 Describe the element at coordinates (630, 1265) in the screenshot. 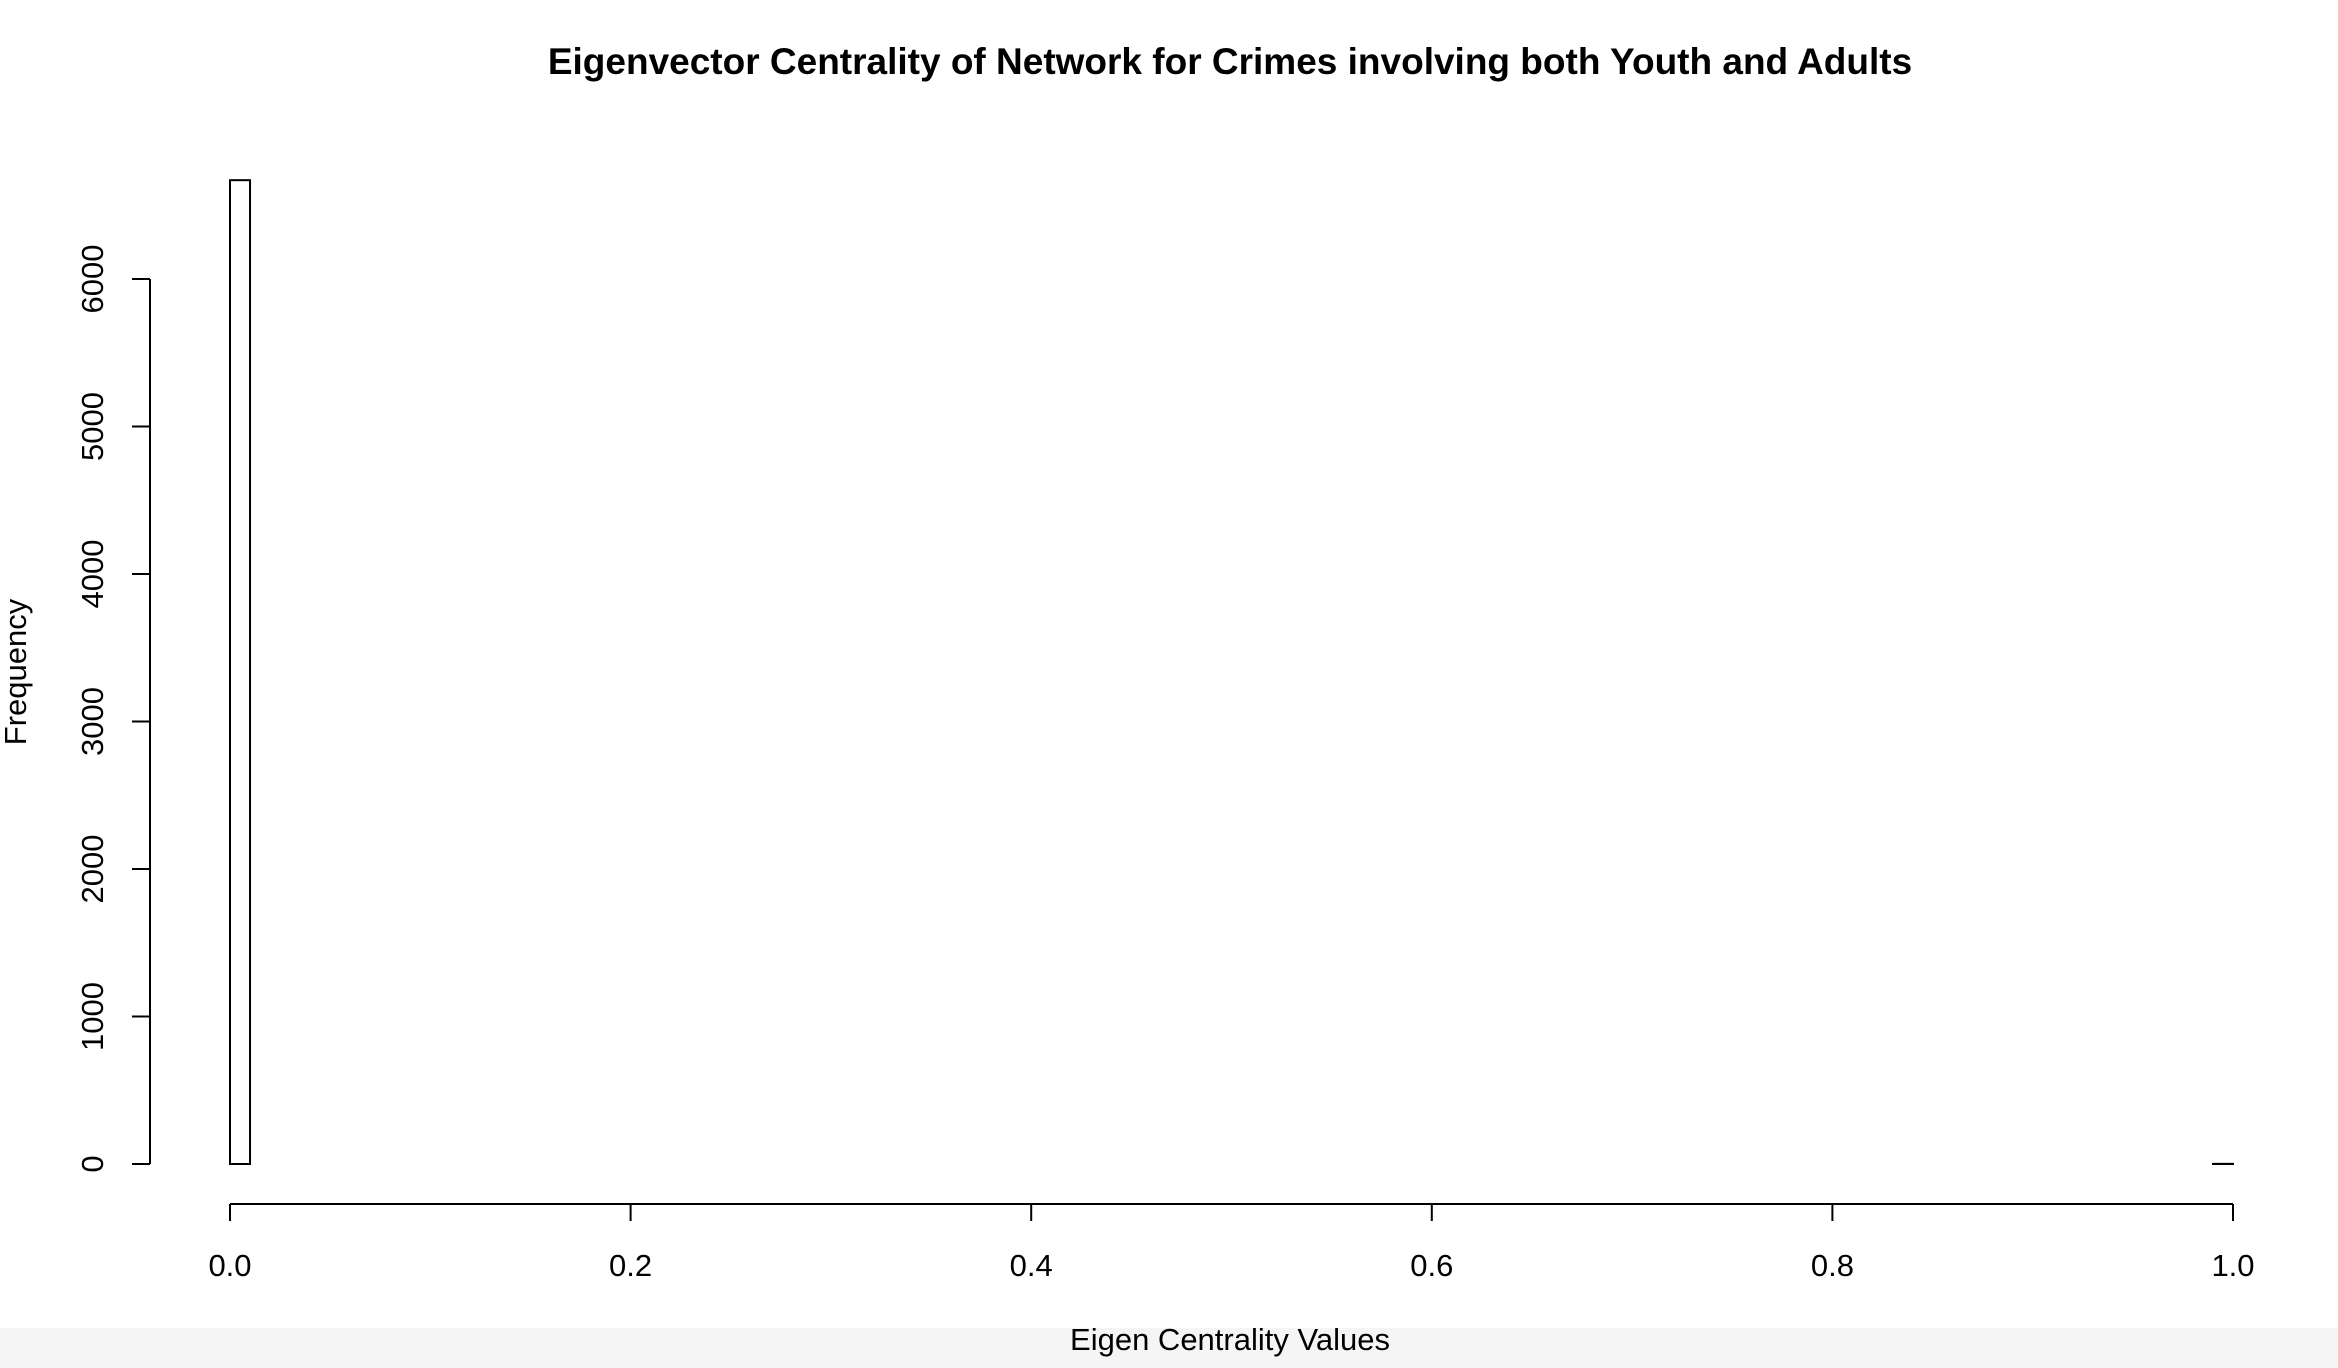

I see `x-tick-label-0.2: 0.2` at that location.